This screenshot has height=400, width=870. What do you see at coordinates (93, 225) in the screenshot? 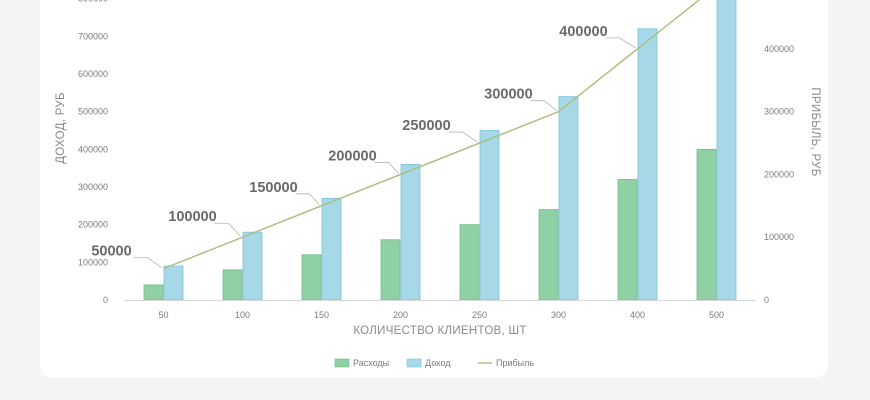
I see `y-tick-label: 200000` at bounding box center [93, 225].